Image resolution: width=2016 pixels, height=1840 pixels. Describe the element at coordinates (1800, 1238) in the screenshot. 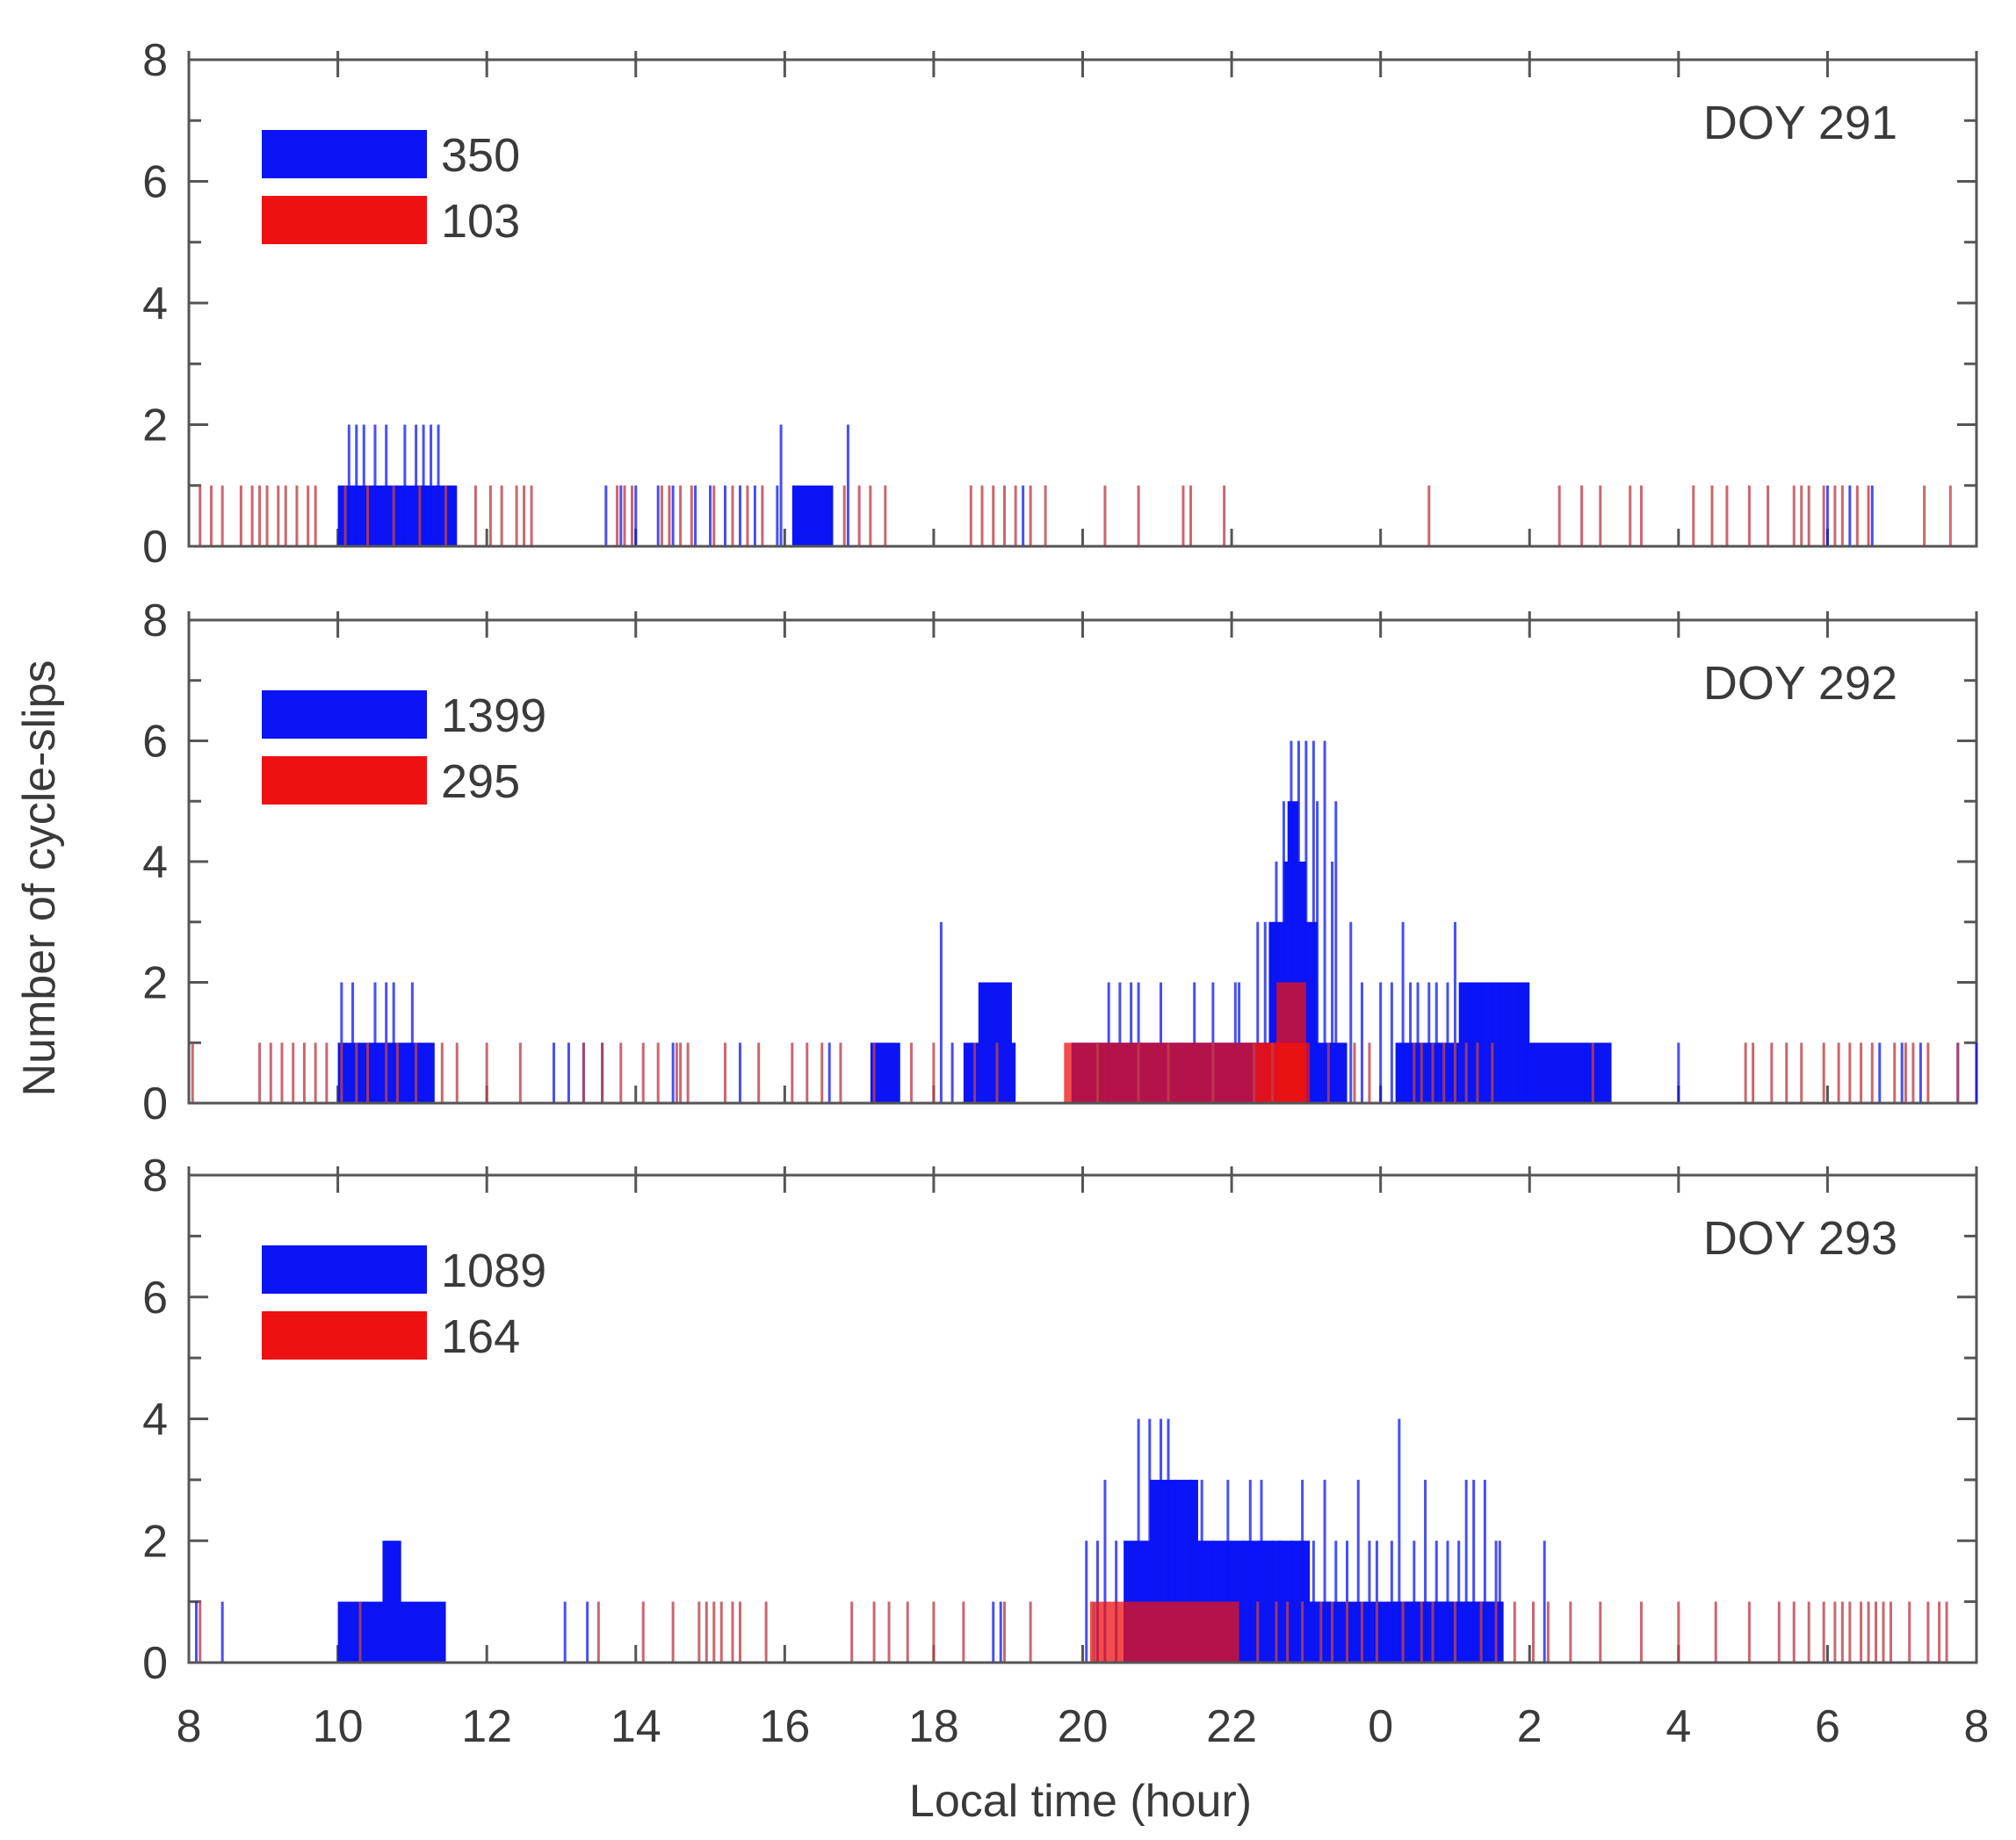

I see `doy-label: DOY 293` at that location.